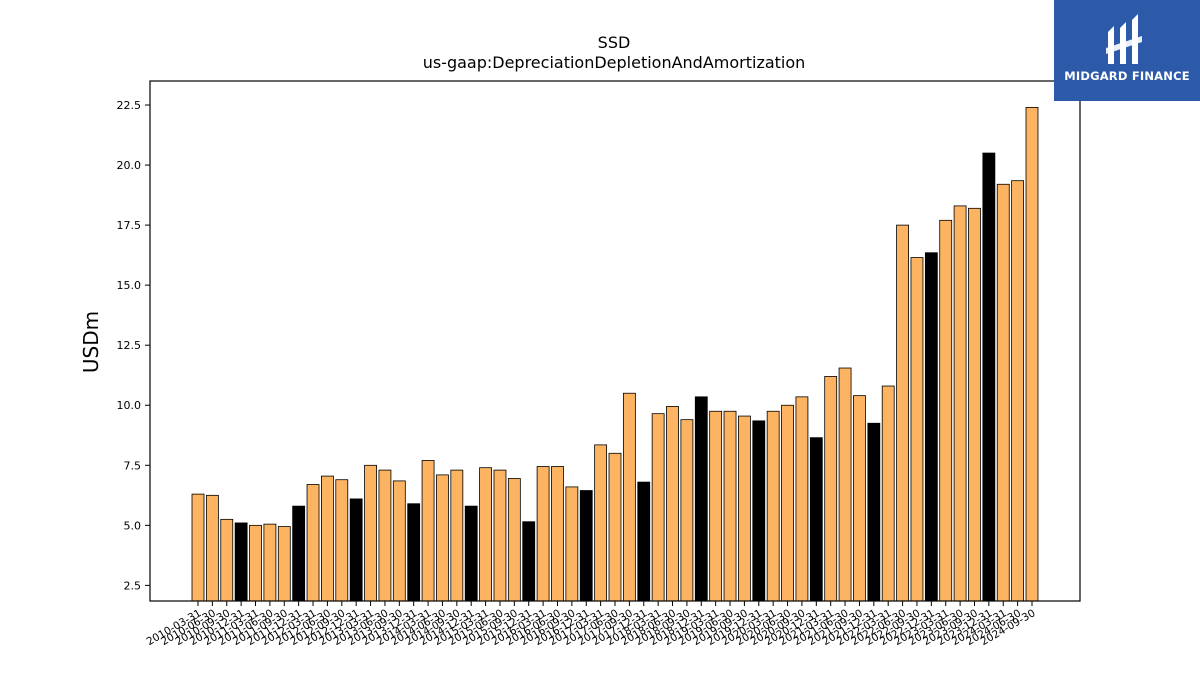 The height and width of the screenshot is (675, 1200). I want to click on y-tick-label: 10.0, so click(129, 405).